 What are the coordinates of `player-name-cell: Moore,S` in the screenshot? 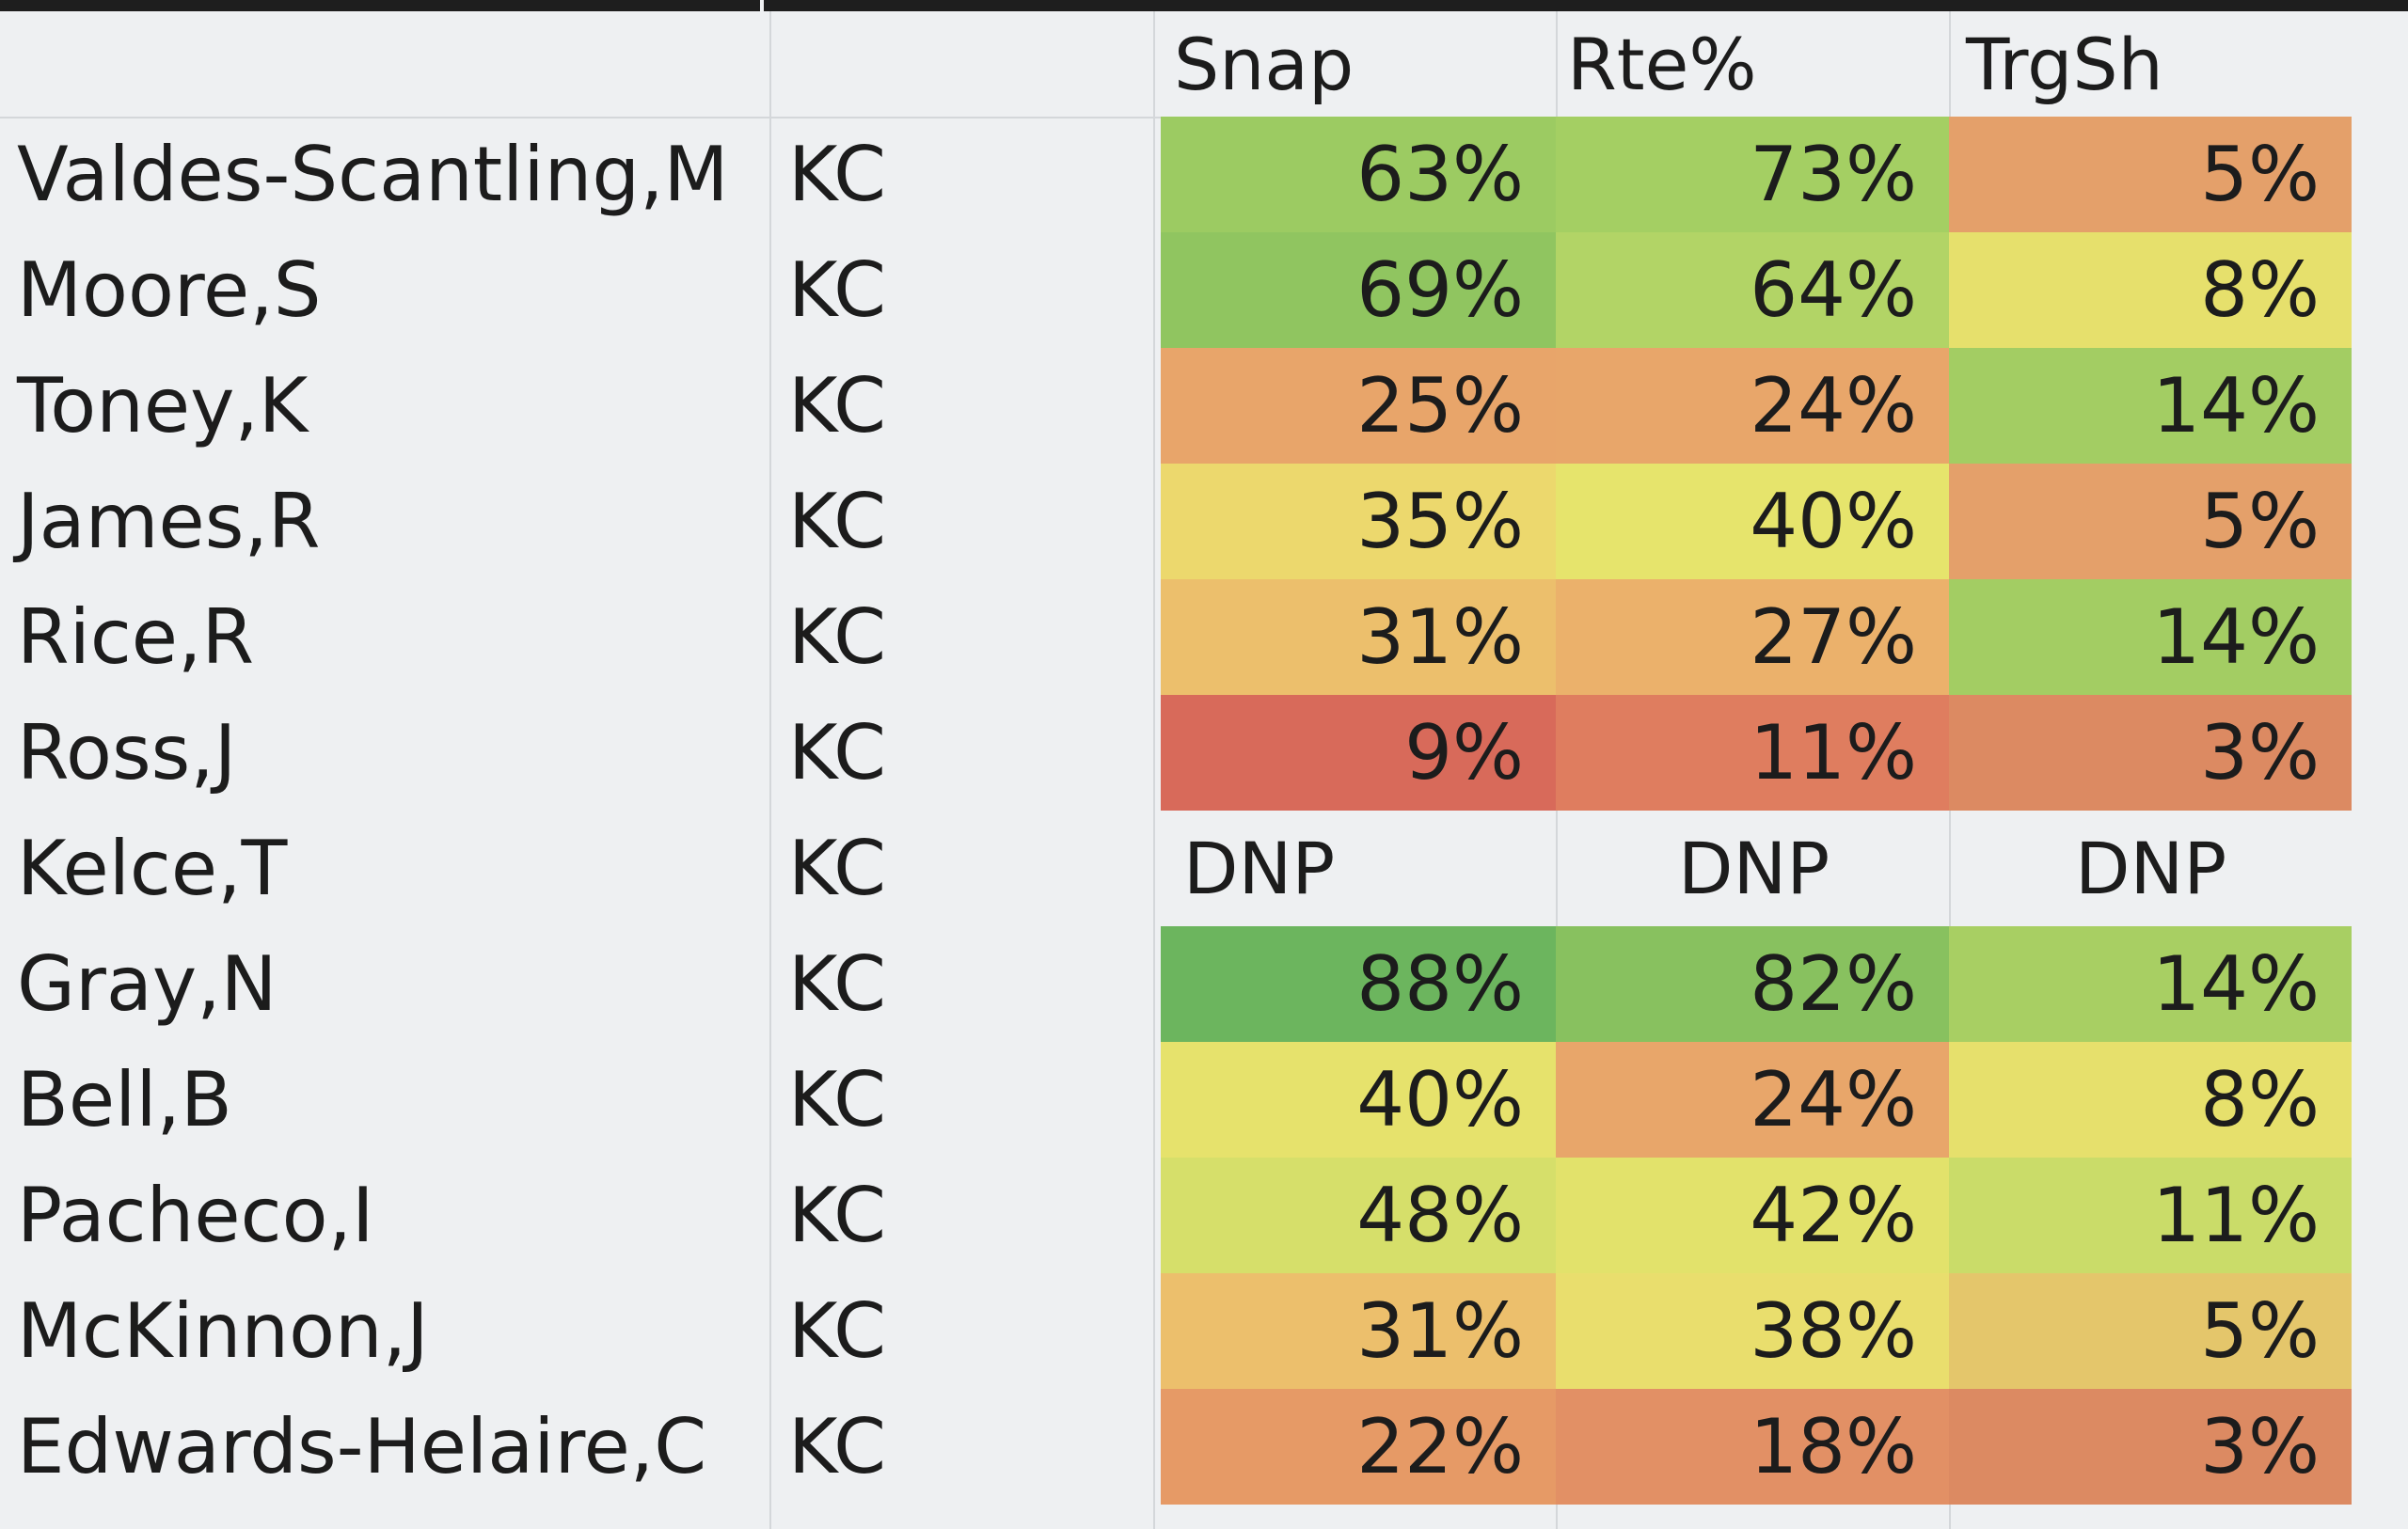 It's located at (170, 290).